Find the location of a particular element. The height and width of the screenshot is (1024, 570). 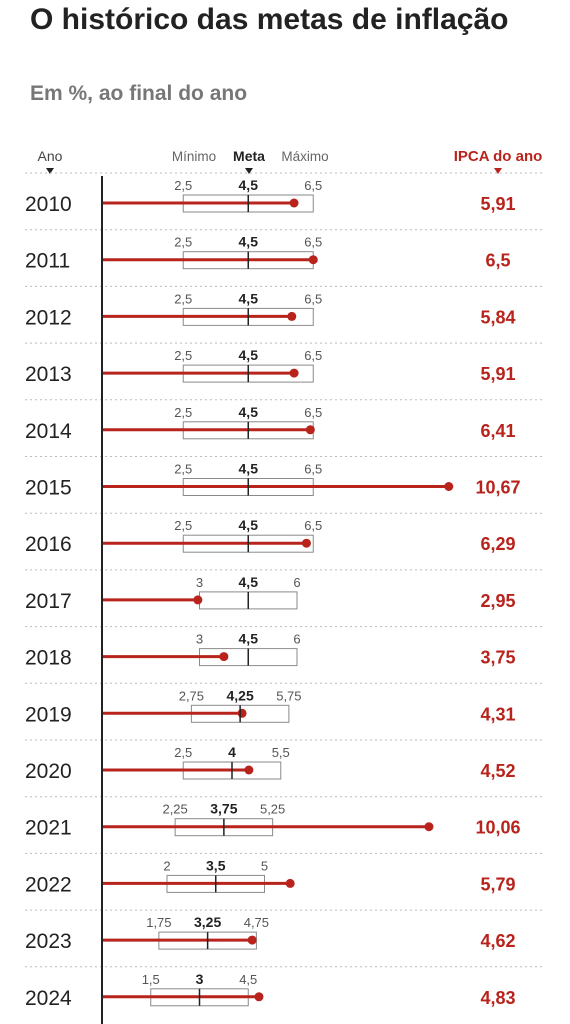

year-label: 2011 is located at coordinates (47, 261).